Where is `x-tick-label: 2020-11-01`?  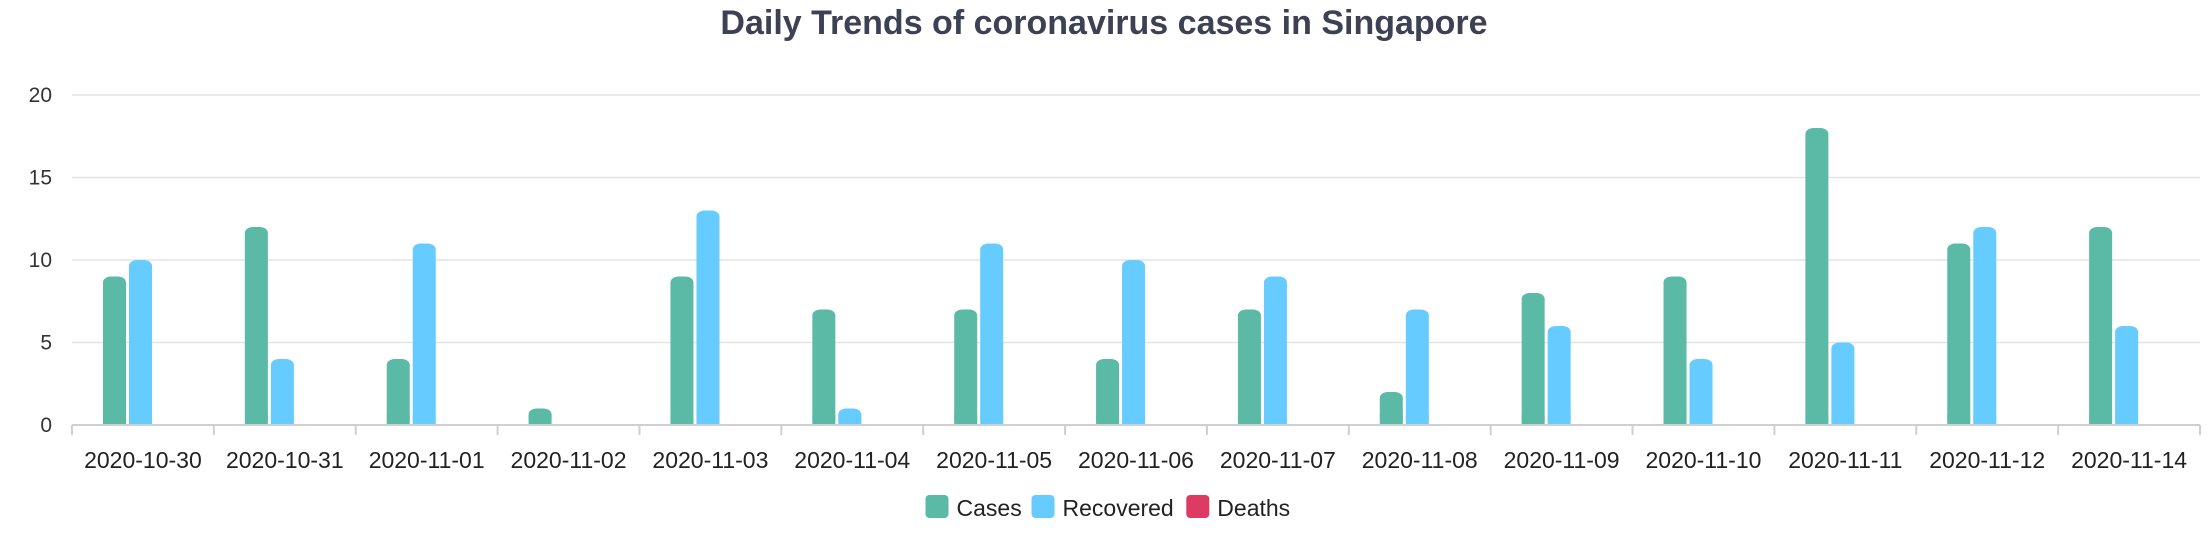
x-tick-label: 2020-11-01 is located at coordinates (427, 460).